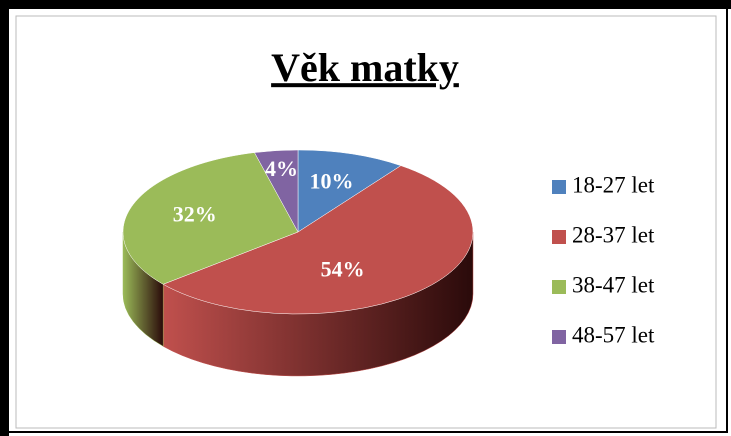 The image size is (731, 436). I want to click on chart-title: Věk matky, so click(365, 67).